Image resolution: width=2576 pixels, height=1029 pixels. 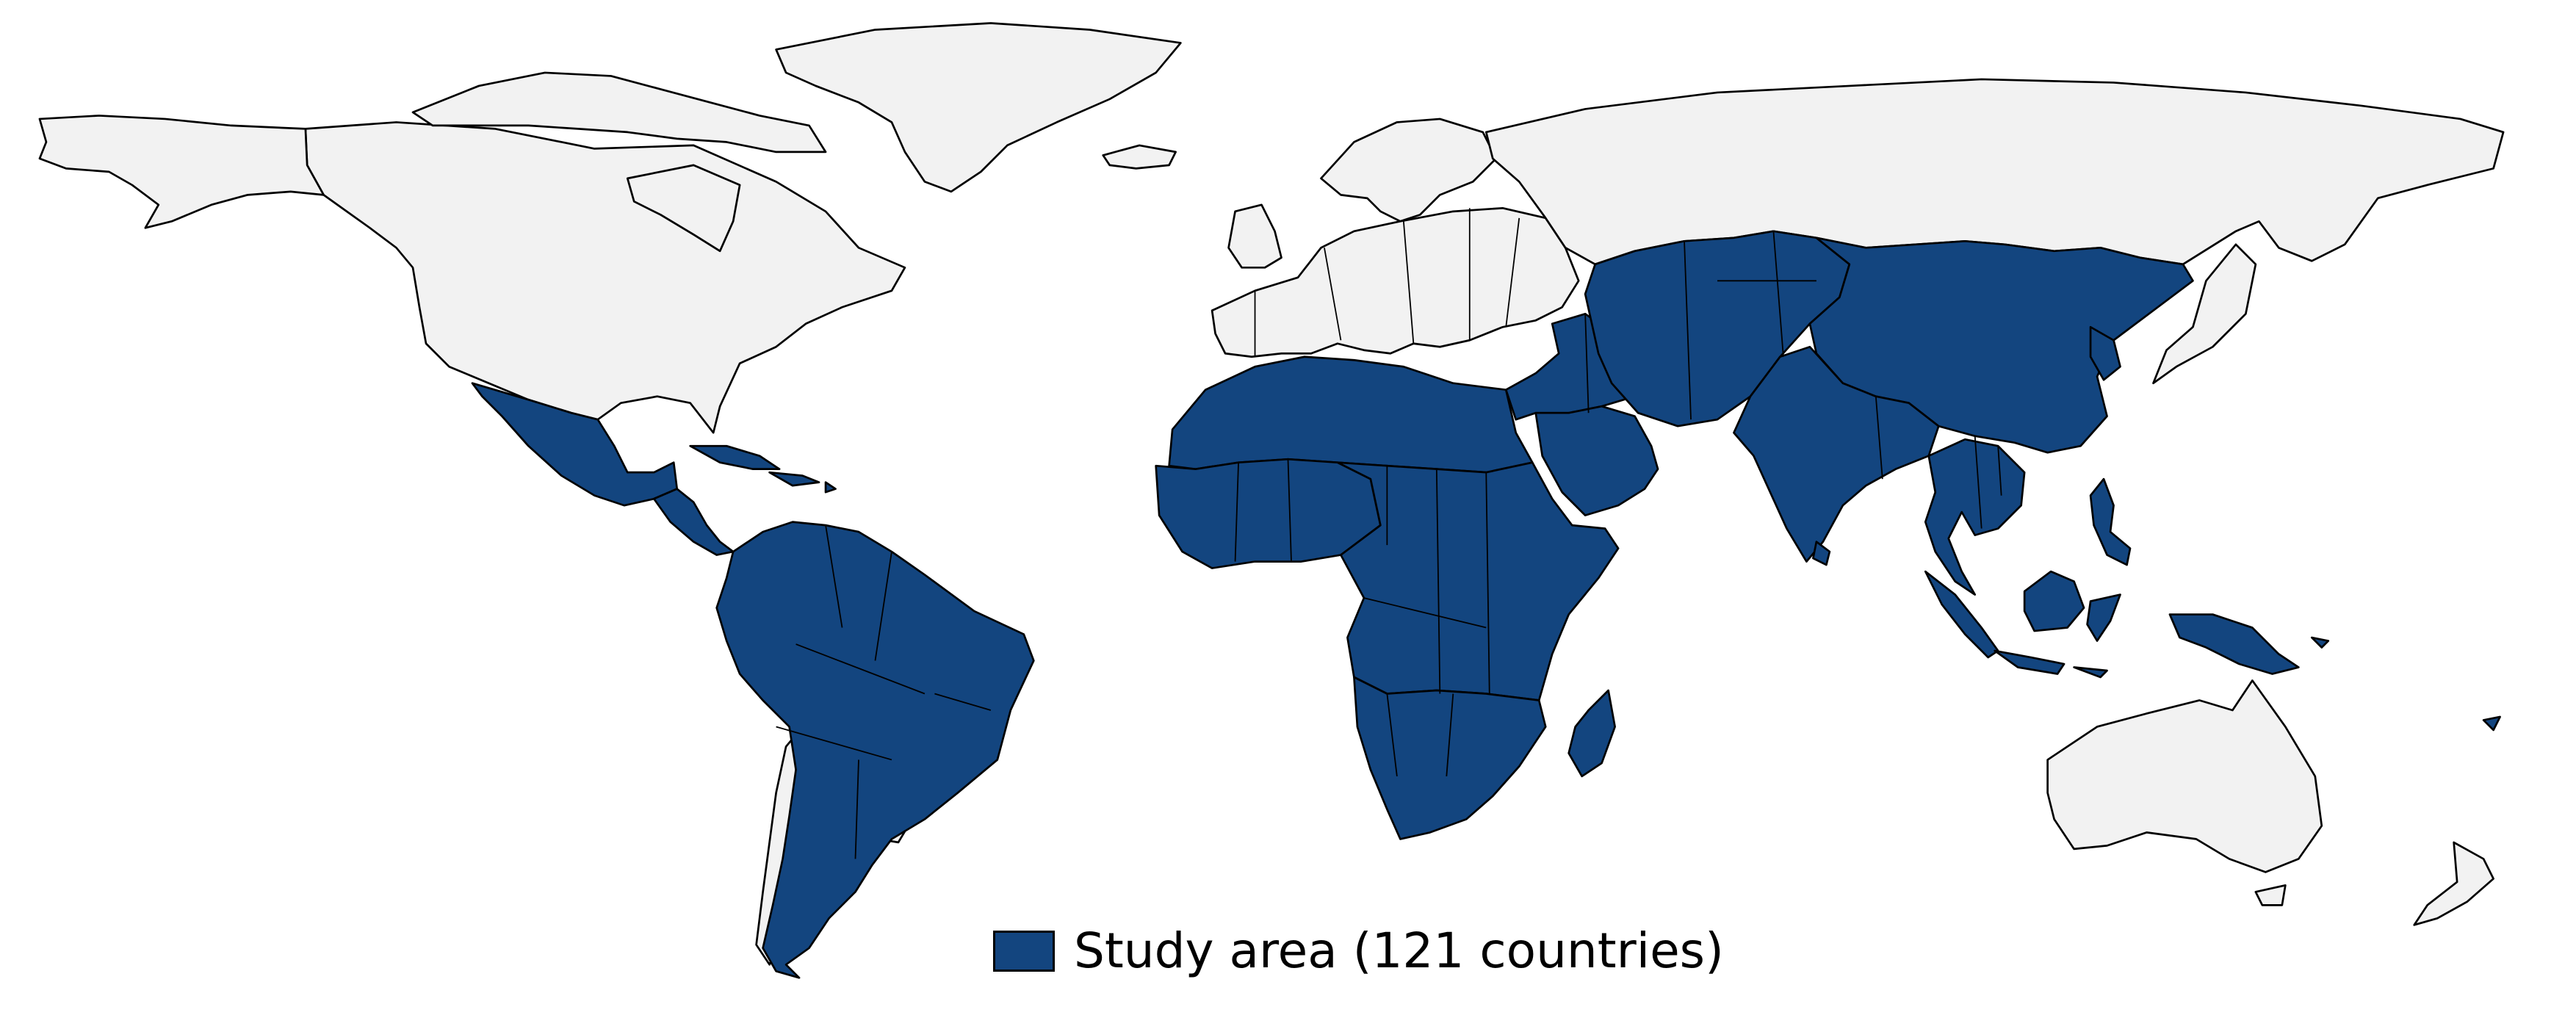 I want to click on country-region-africa-south, so click(x=1450, y=758).